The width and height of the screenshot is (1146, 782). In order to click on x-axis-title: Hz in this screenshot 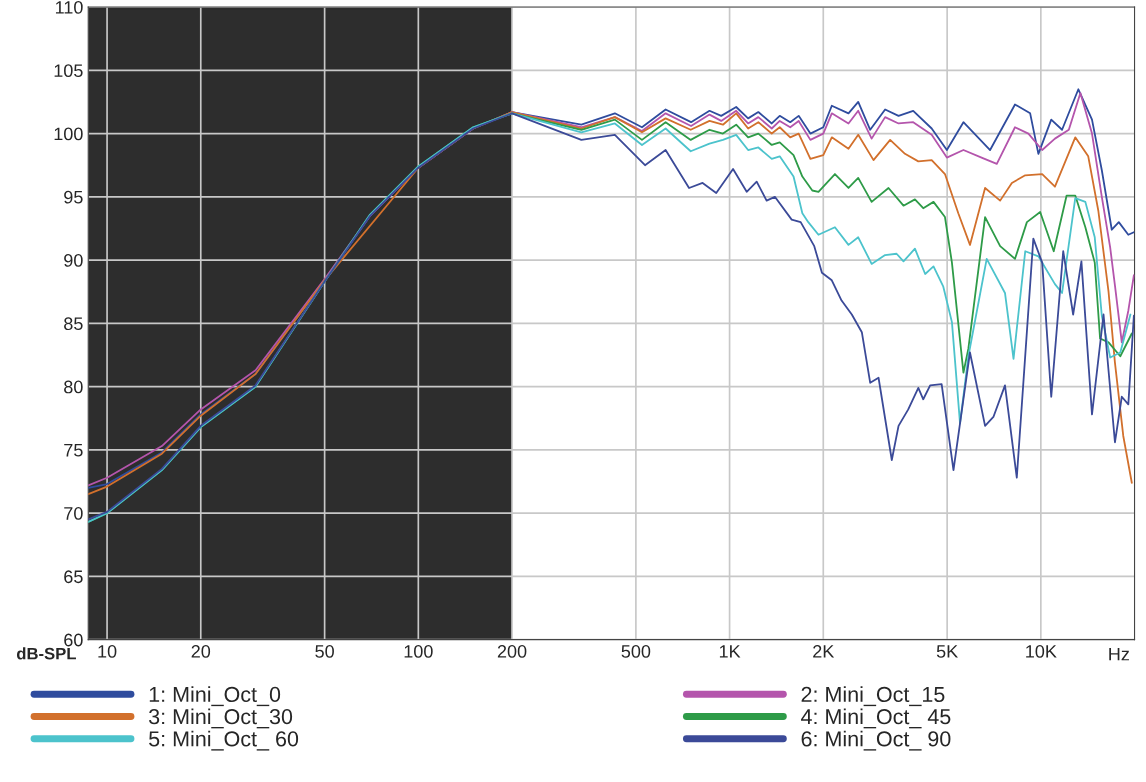, I will do `click(1119, 654)`.